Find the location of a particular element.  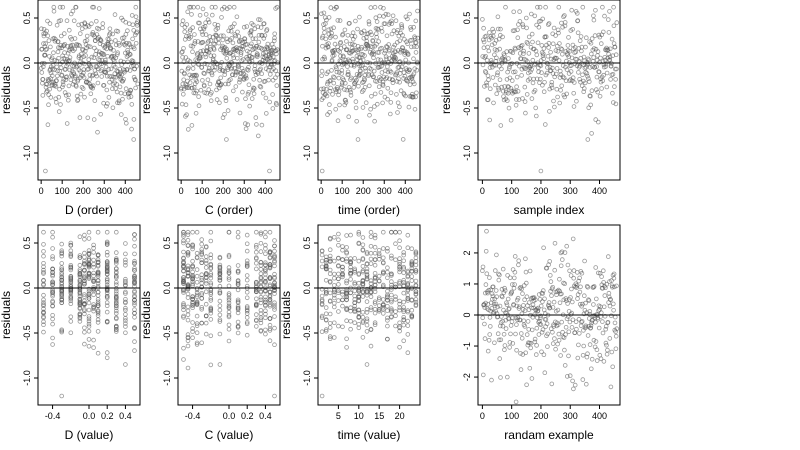

y-tick-label: 0.0 is located at coordinates (307, 63).